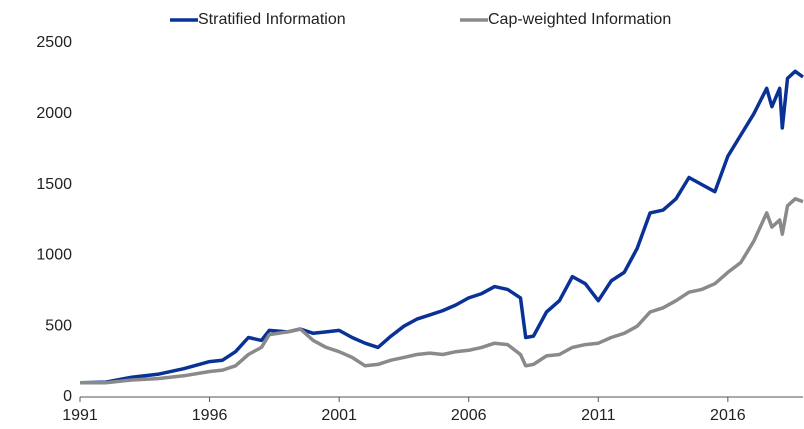  What do you see at coordinates (54, 255) in the screenshot?
I see `y-tick-label: 1000` at bounding box center [54, 255].